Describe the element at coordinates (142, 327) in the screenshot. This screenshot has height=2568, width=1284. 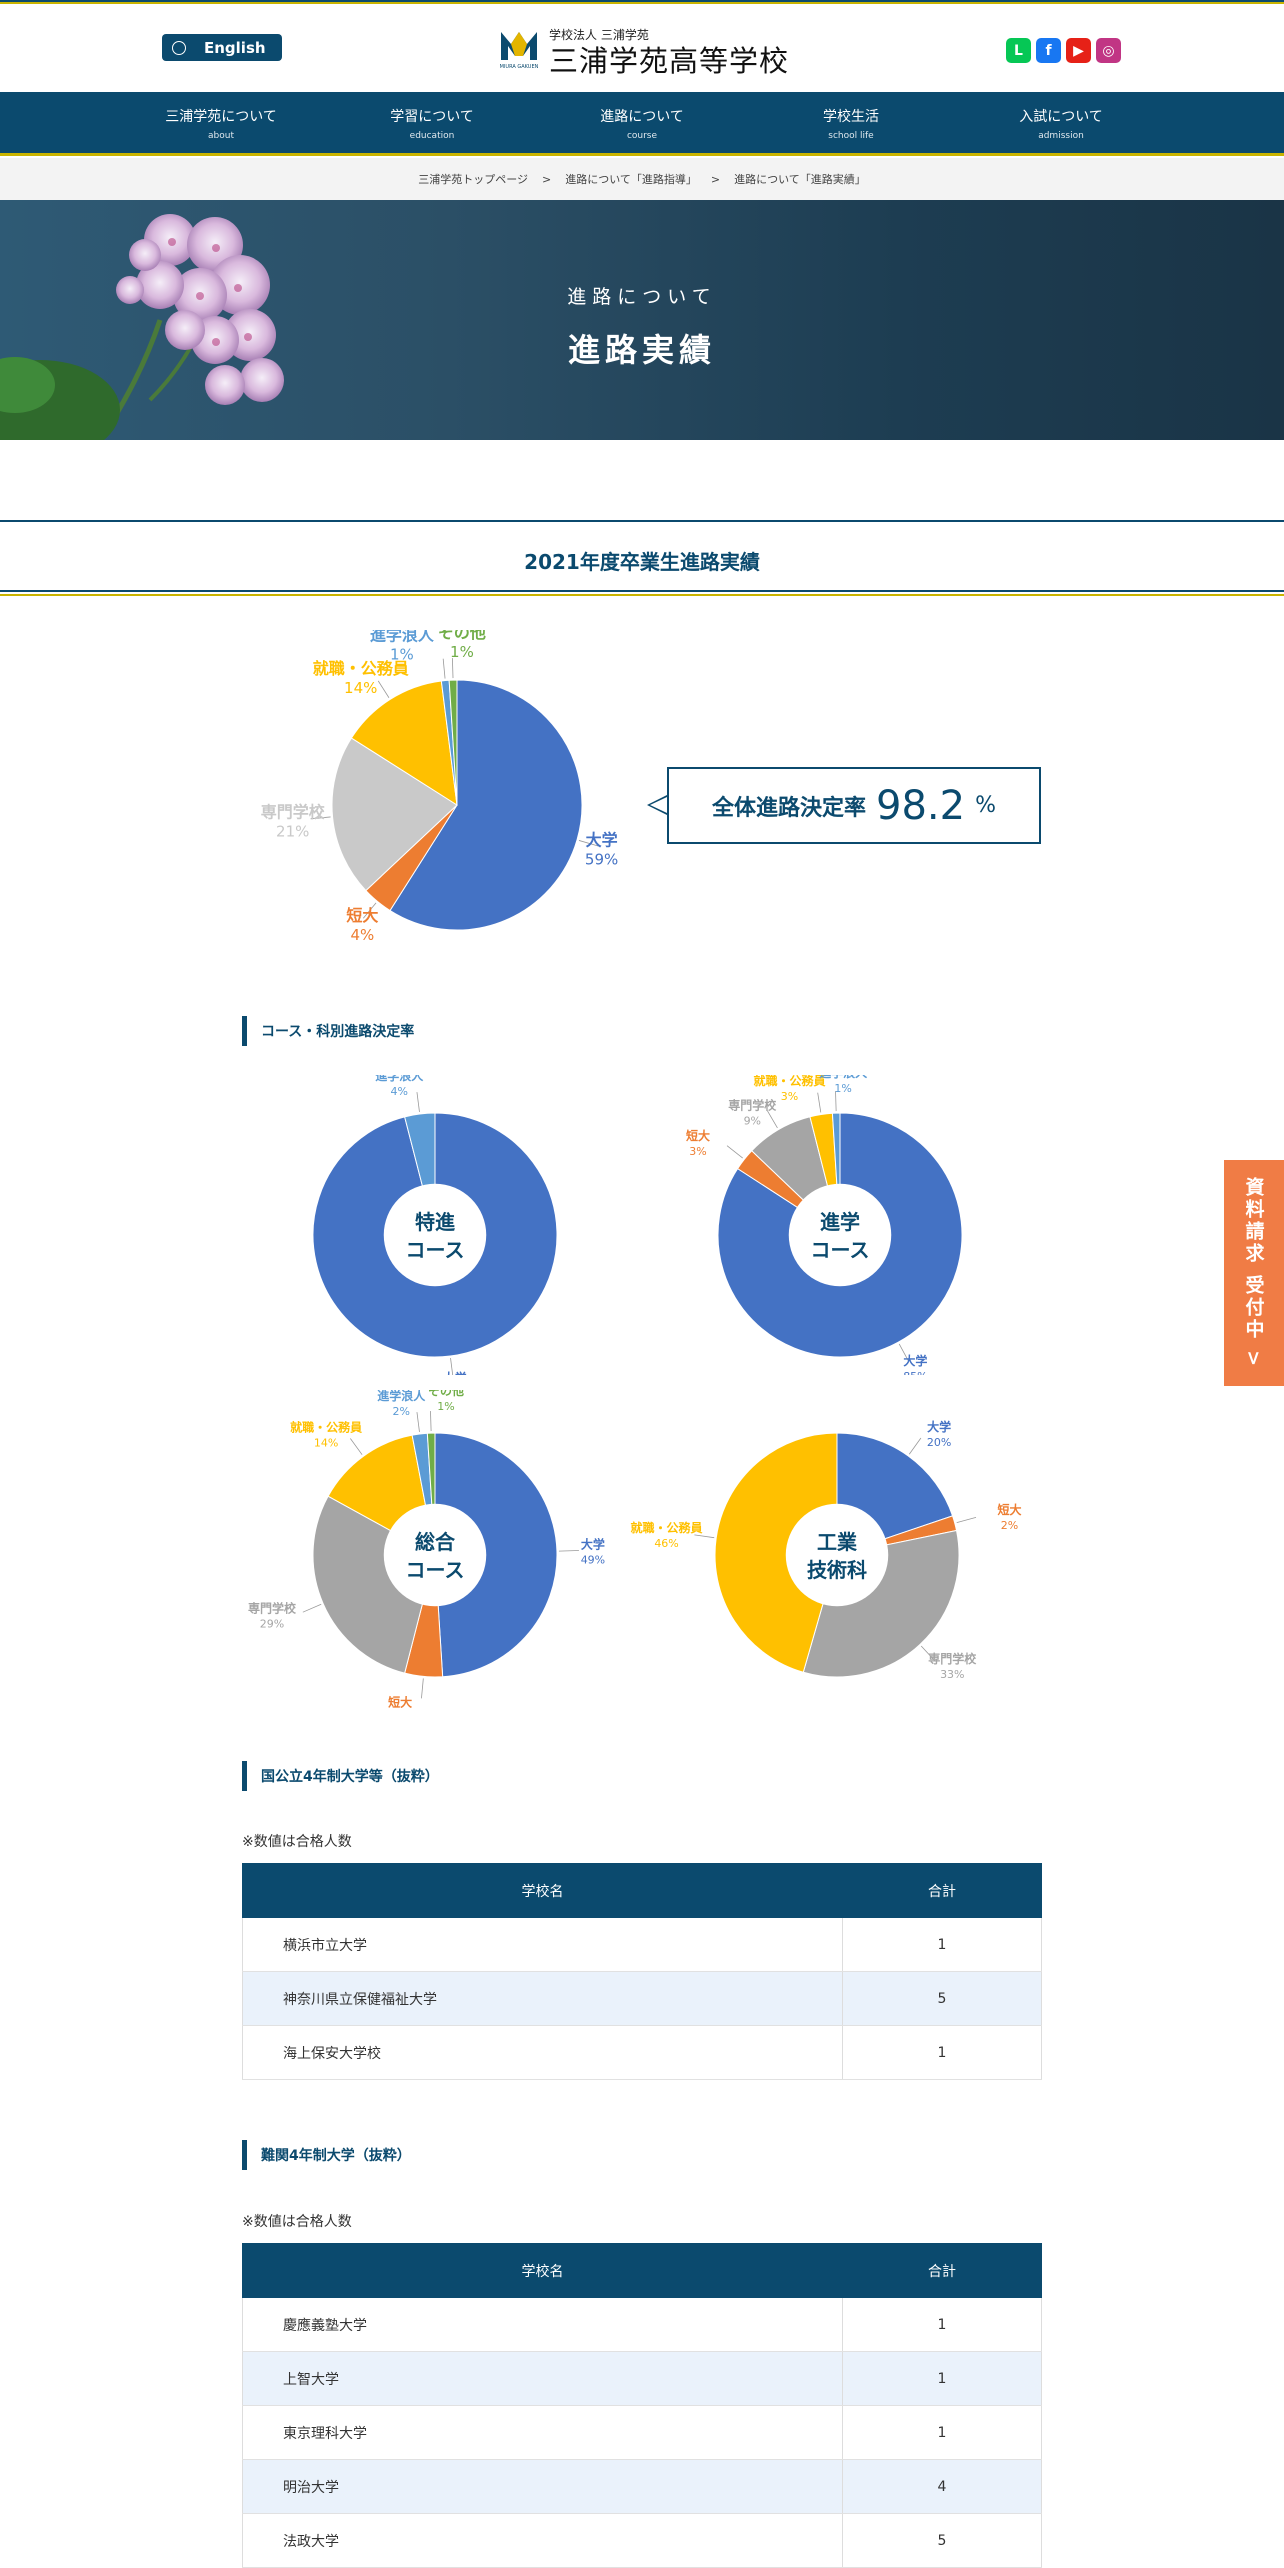
I see `flower-image` at that location.